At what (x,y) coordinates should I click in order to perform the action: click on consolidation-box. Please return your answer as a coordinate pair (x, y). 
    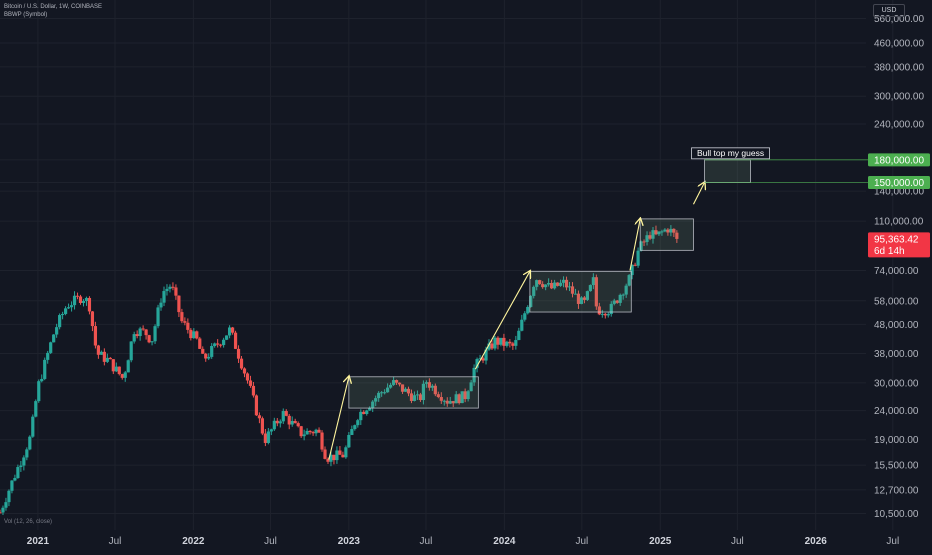
    Looking at the image, I should click on (580, 291).